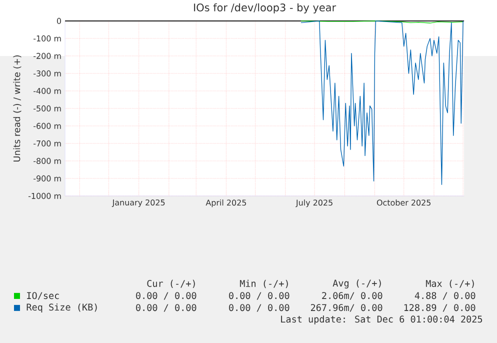  I want to click on text: 2.06m/ 0.00, so click(352, 296).